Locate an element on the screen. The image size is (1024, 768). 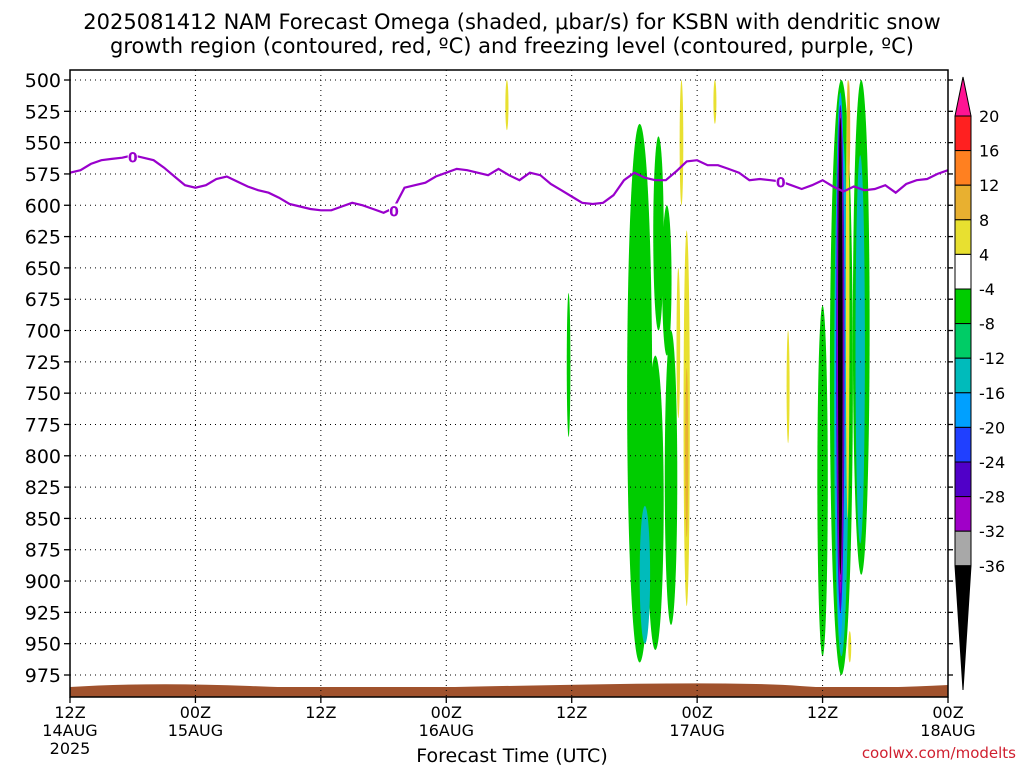
x-tick-label-4: 12Z is located at coordinates (571, 712).